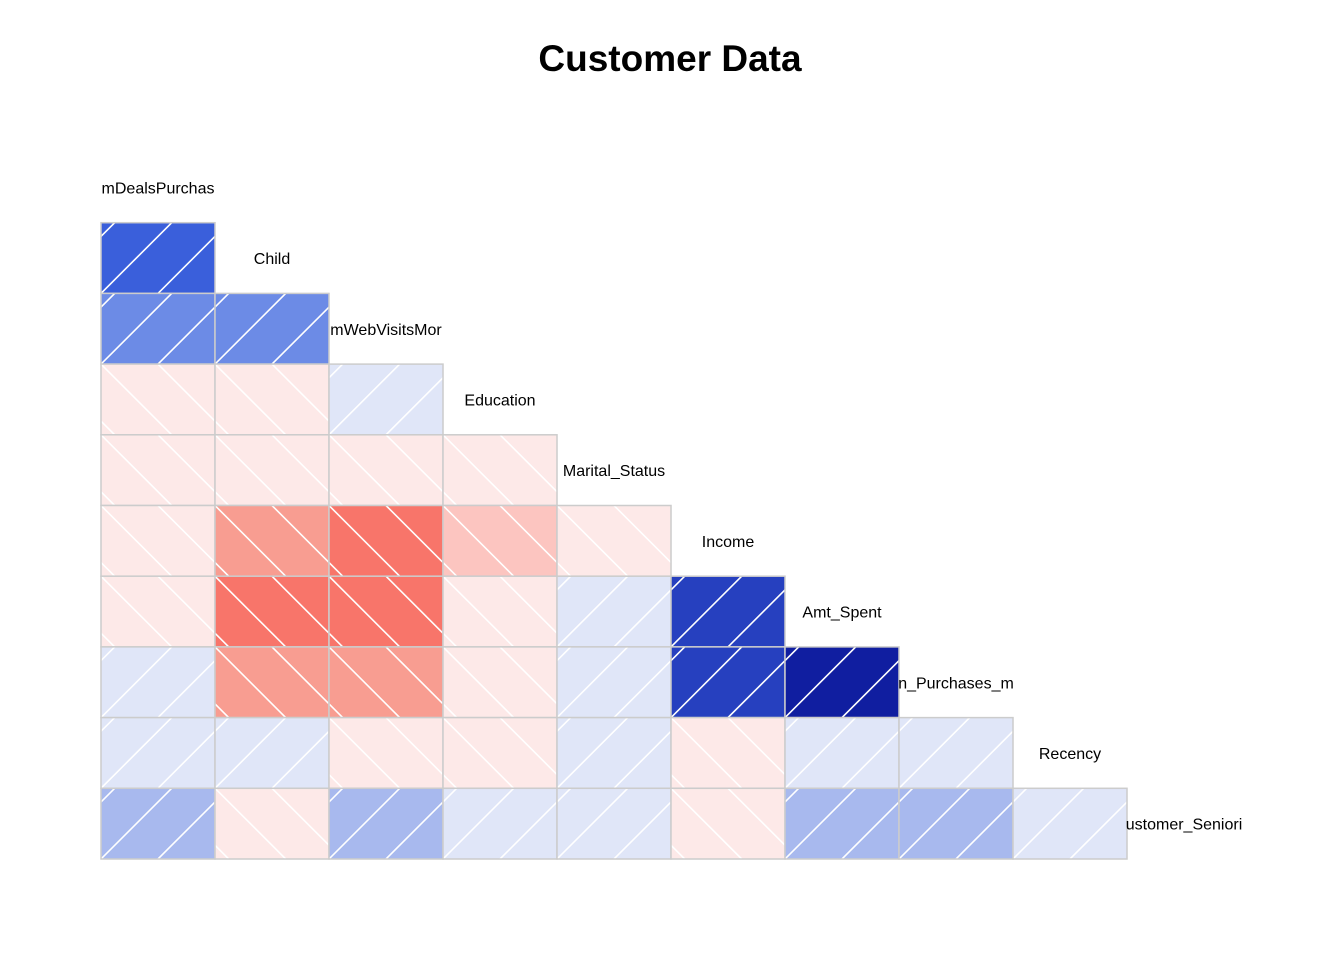 This screenshot has width=1344, height=960. Describe the element at coordinates (670, 58) in the screenshot. I see `chart-title: Customer Data` at that location.